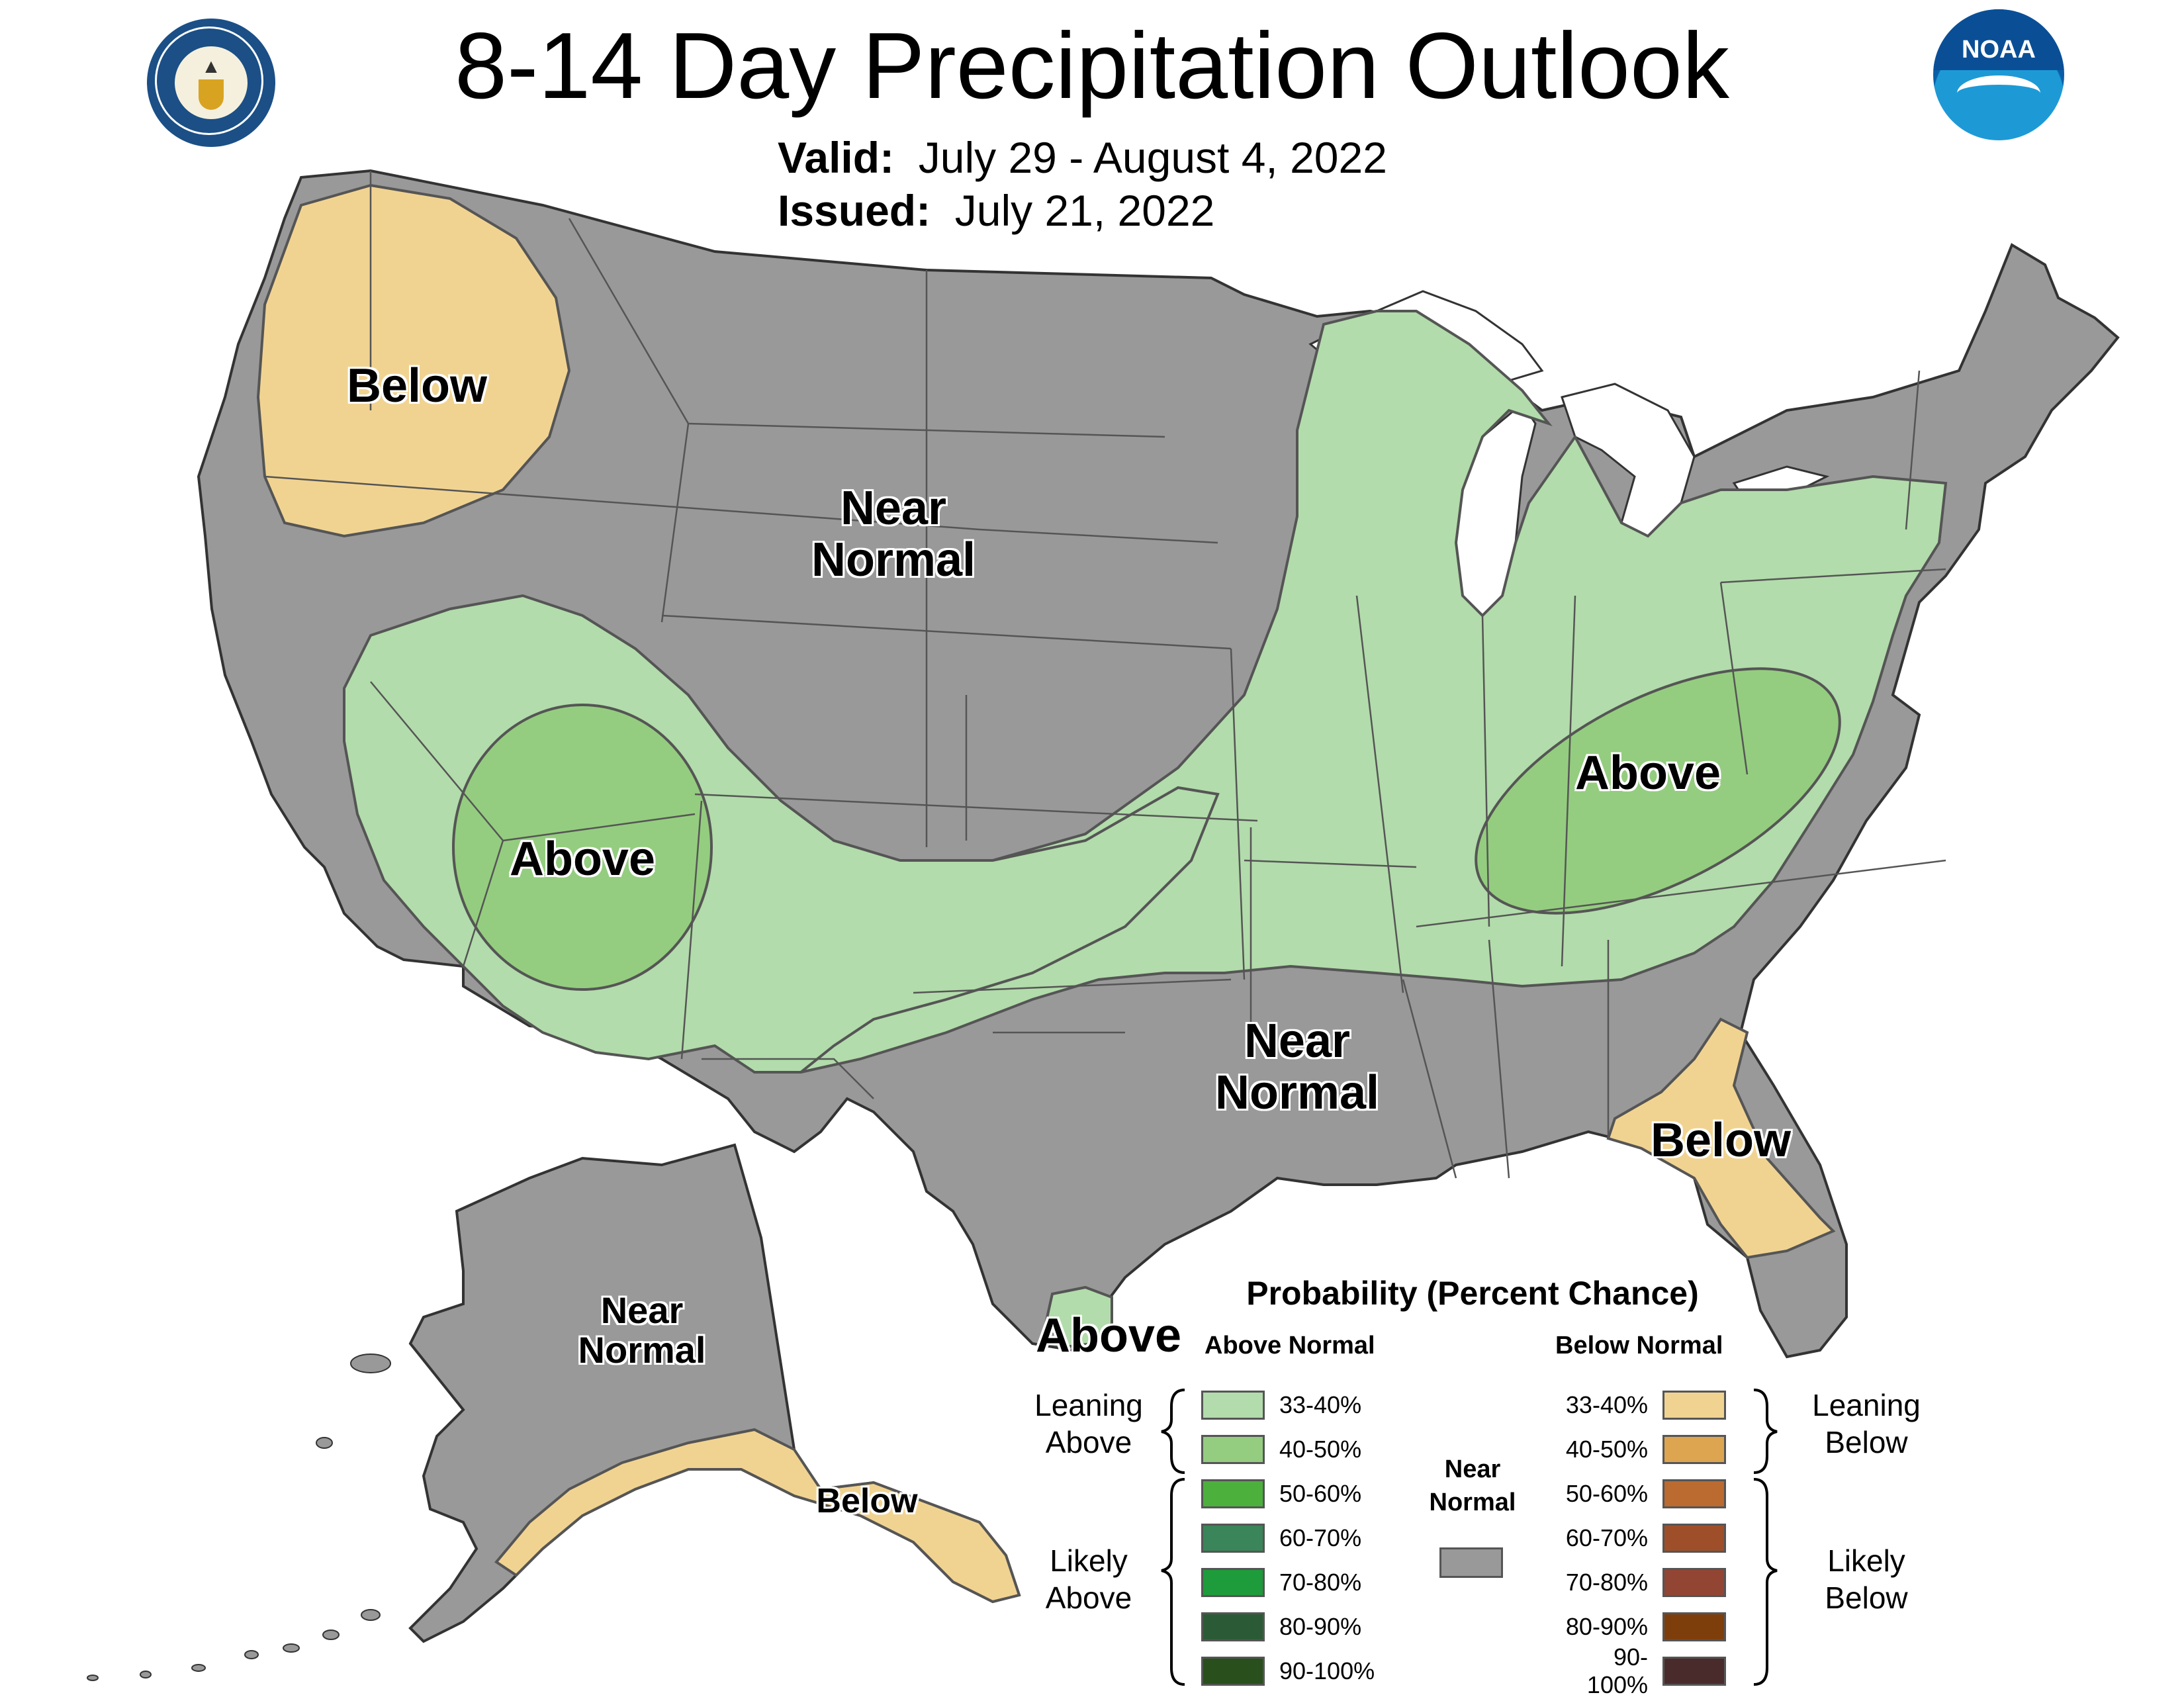 This screenshot has height=1699, width=2184. What do you see at coordinates (1473, 1294) in the screenshot?
I see `legend-title: Probability (Percent Chance)` at bounding box center [1473, 1294].